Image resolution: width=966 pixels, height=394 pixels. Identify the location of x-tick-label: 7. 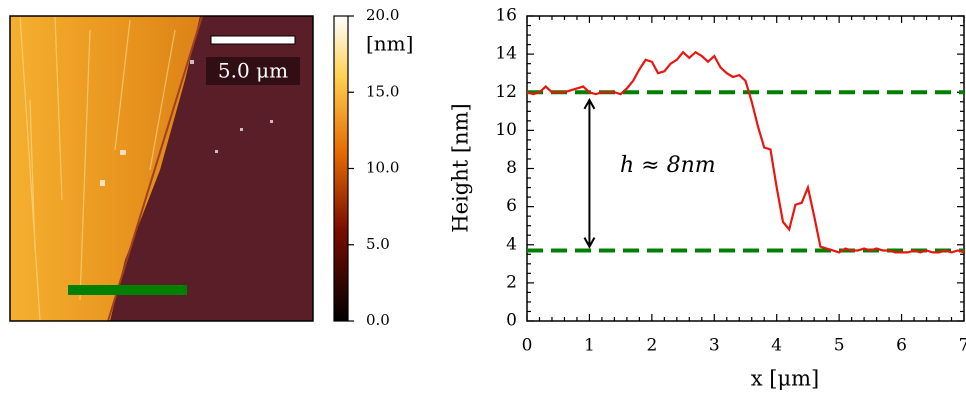
(962, 346).